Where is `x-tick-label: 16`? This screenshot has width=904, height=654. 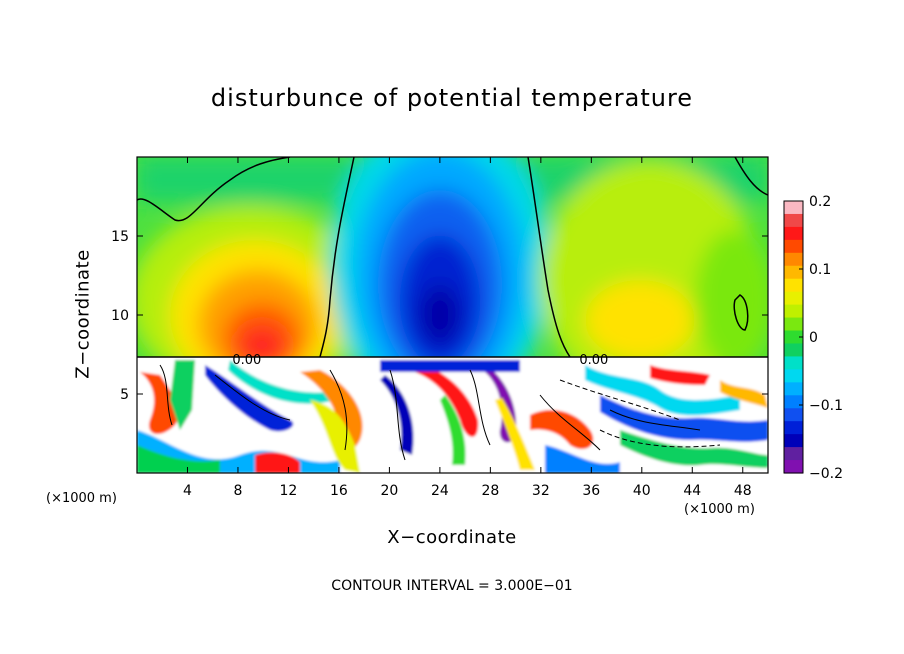
x-tick-label: 16 is located at coordinates (339, 491).